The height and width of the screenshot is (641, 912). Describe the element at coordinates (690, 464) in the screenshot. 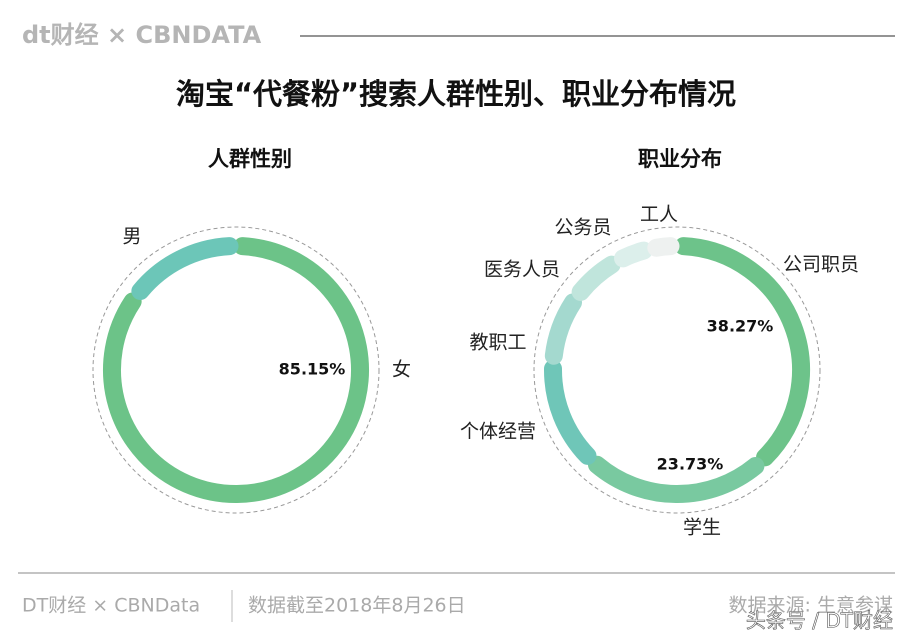

I see `value-label: 23.73%` at that location.